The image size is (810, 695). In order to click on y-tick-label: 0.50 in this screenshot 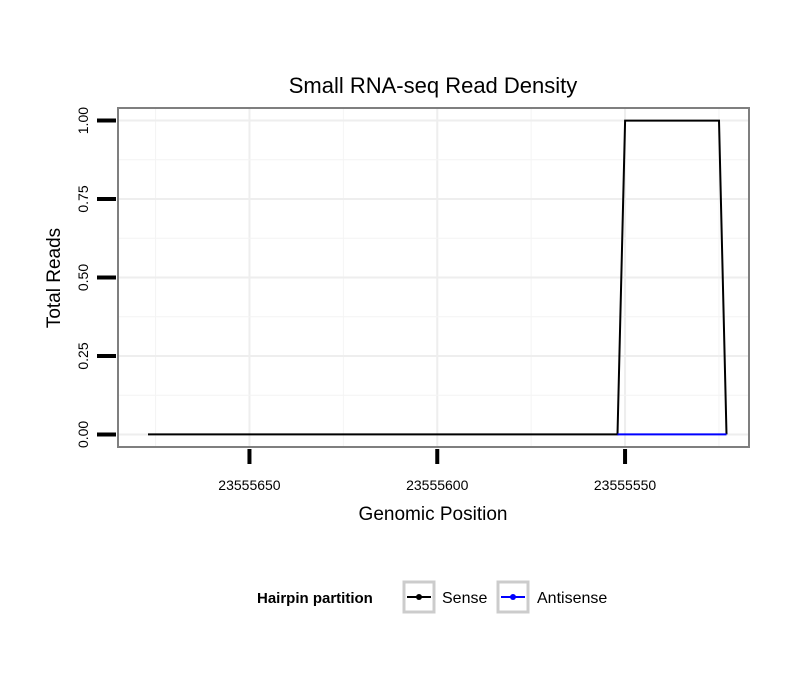, I will do `click(83, 277)`.